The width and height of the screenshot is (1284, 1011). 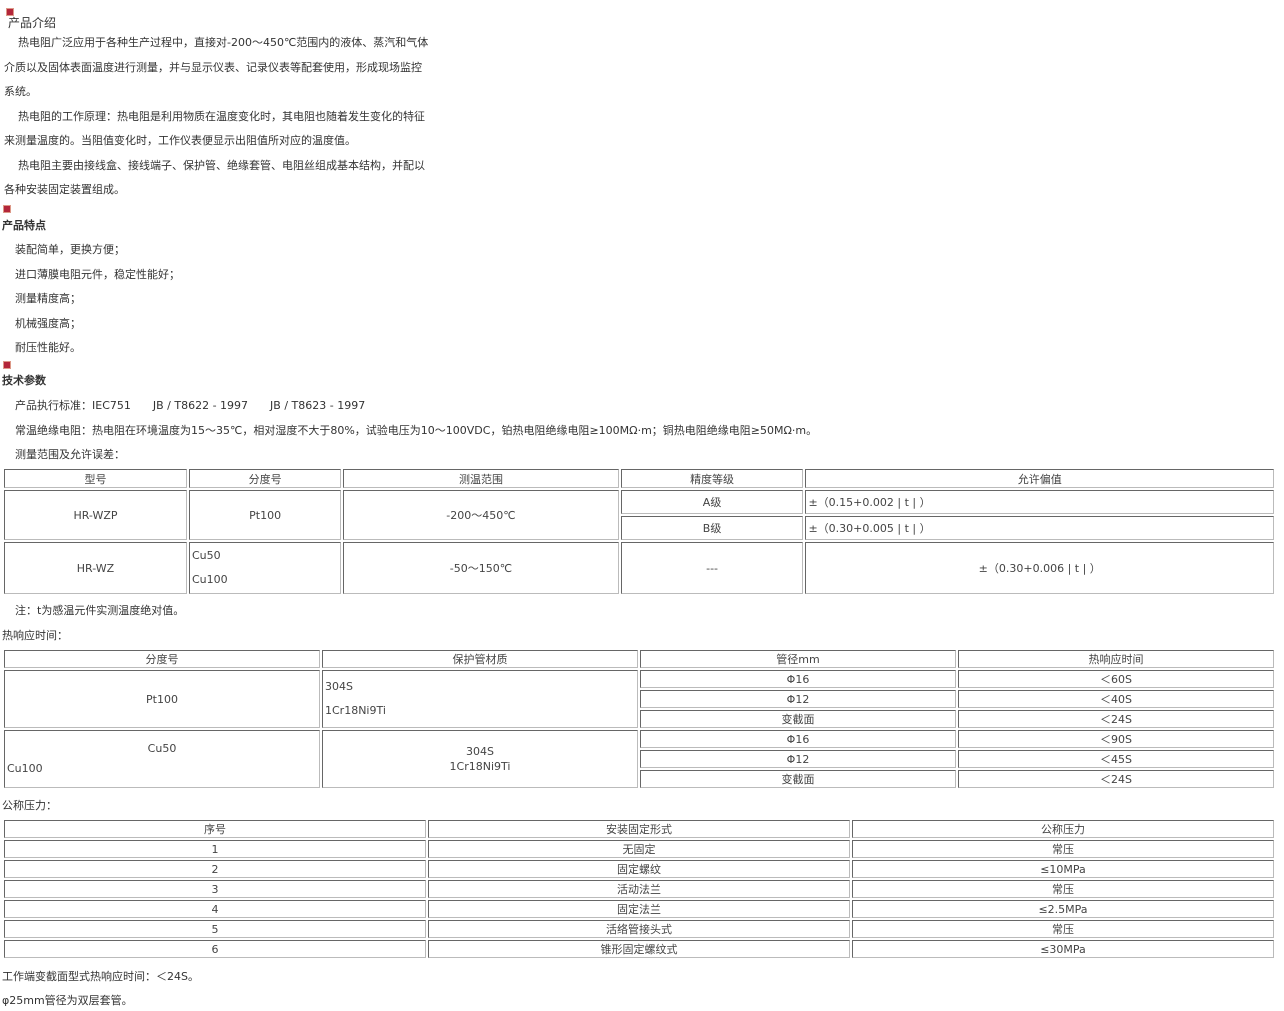 I want to click on note: 注：t为感温元件实测温度绝对值。, so click(x=100, y=610).